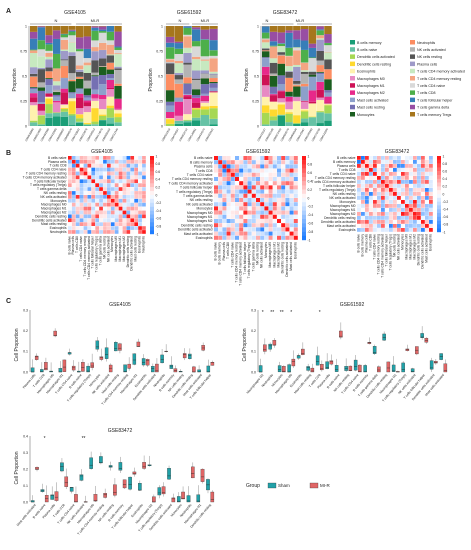 Image resolution: width=471 pixels, height=550 pixels. Describe the element at coordinates (165, 134) in the screenshot. I see `x-tick-label: GSM591815` at that location.